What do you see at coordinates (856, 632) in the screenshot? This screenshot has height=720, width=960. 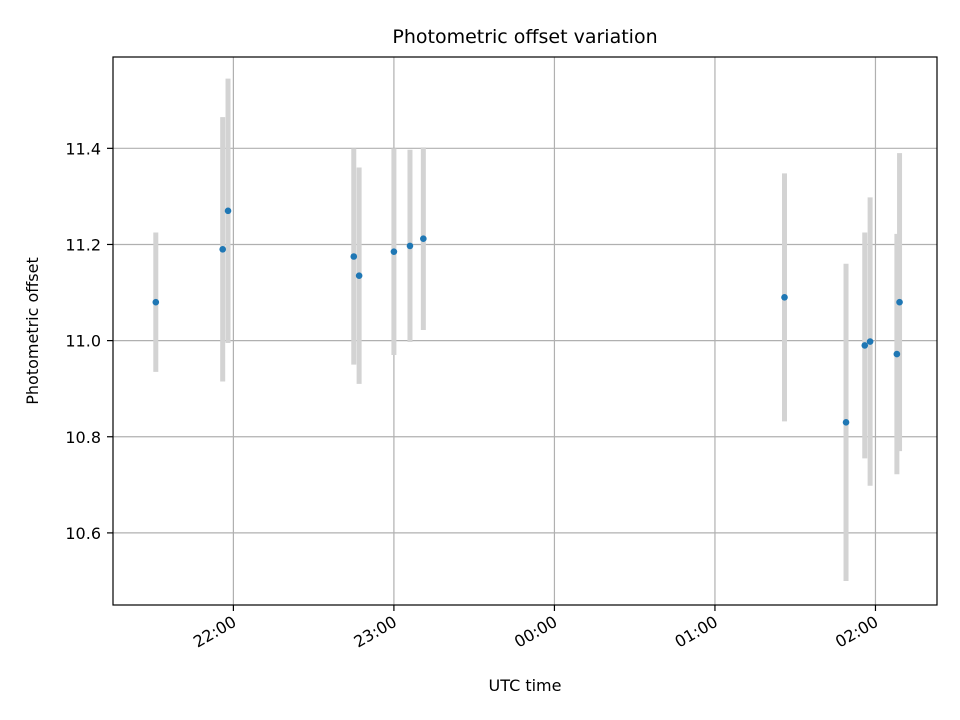 I see `x-tick-label: 02:00` at bounding box center [856, 632].